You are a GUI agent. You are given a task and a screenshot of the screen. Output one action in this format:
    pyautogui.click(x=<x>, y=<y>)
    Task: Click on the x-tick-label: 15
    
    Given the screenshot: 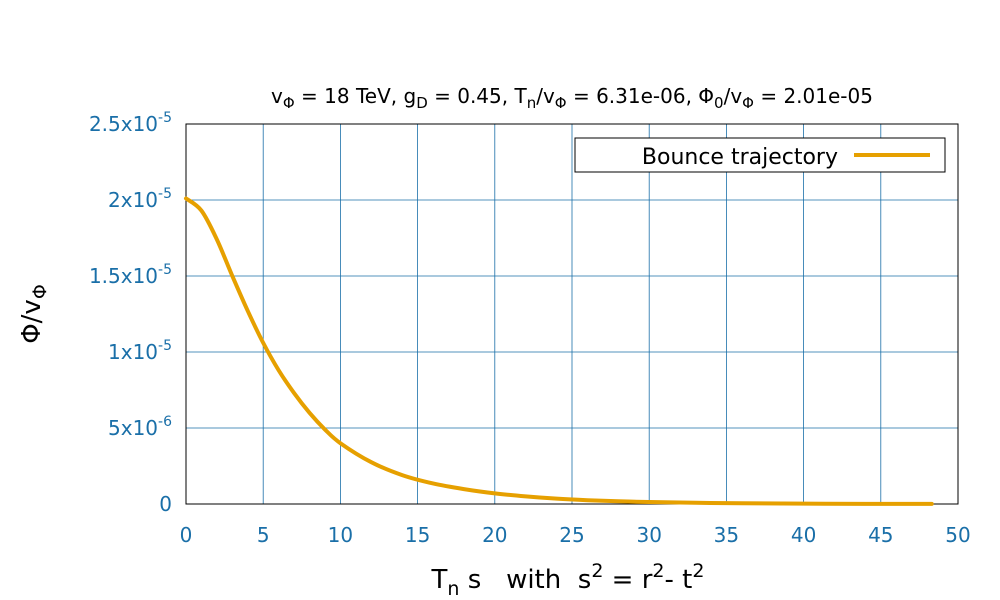 What is the action you would take?
    pyautogui.click(x=417, y=535)
    